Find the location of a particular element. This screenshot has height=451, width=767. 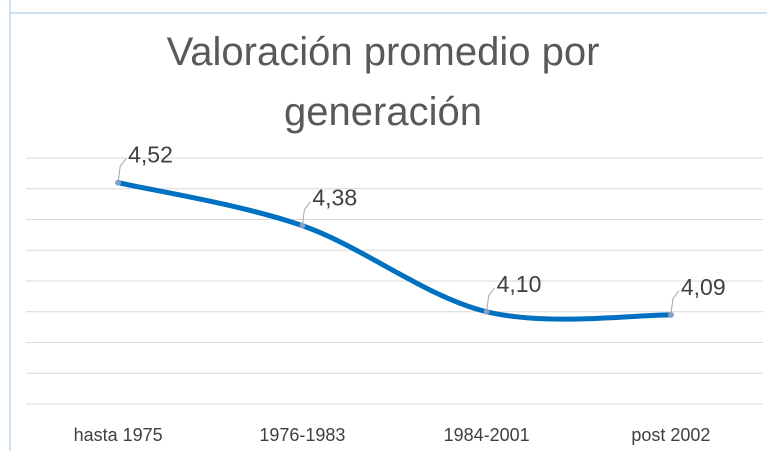

x-tick-label: hasta 1975 is located at coordinates (118, 435).